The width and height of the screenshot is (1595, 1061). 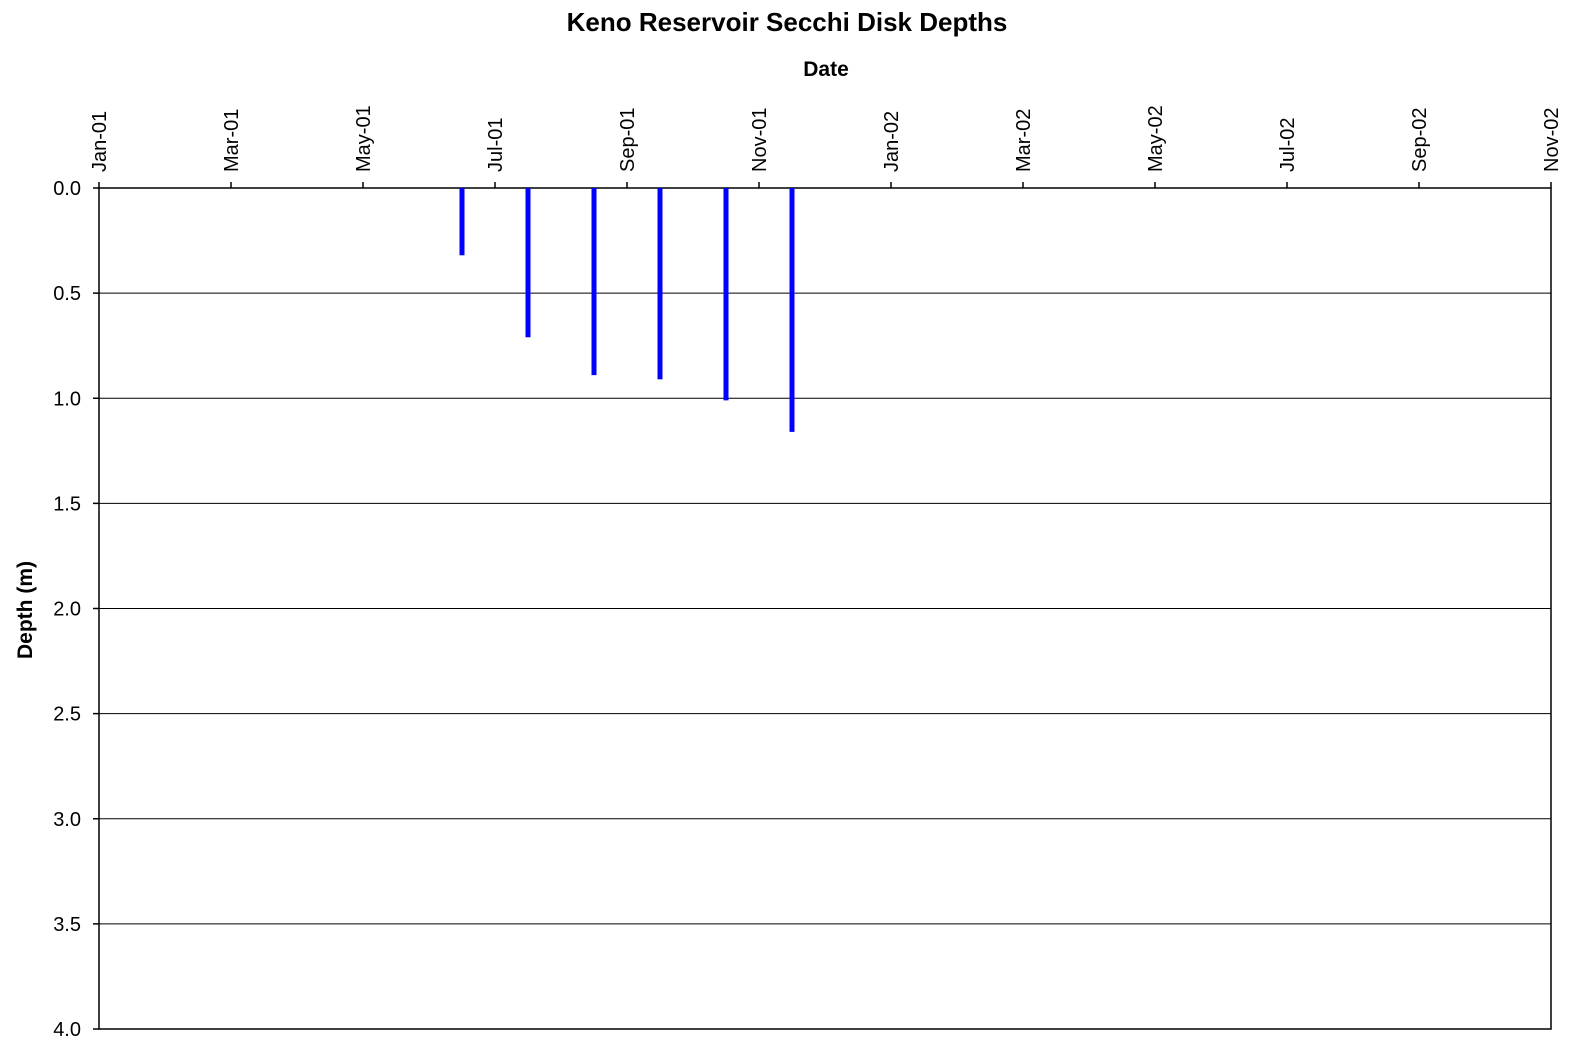 I want to click on y-tick-label: 2.0, so click(x=67, y=610).